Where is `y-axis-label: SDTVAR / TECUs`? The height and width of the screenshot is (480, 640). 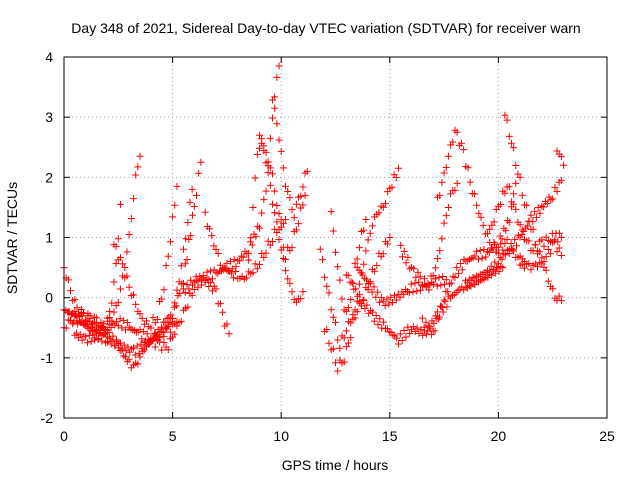 y-axis-label: SDTVAR / TECUs is located at coordinates (12, 238).